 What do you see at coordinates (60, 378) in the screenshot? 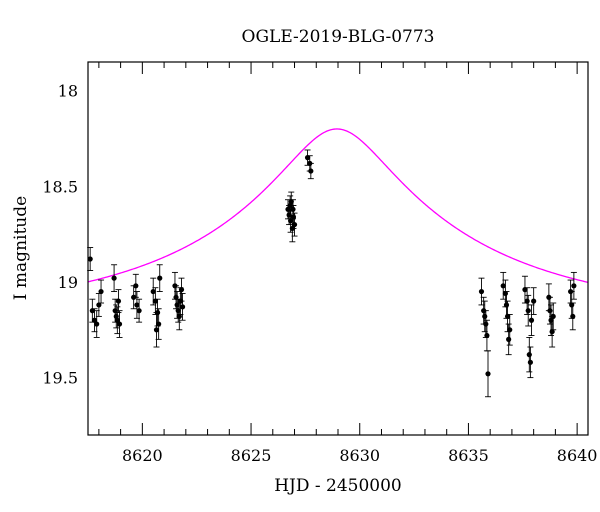
I see `y-tick-label: 19.5` at bounding box center [60, 378].